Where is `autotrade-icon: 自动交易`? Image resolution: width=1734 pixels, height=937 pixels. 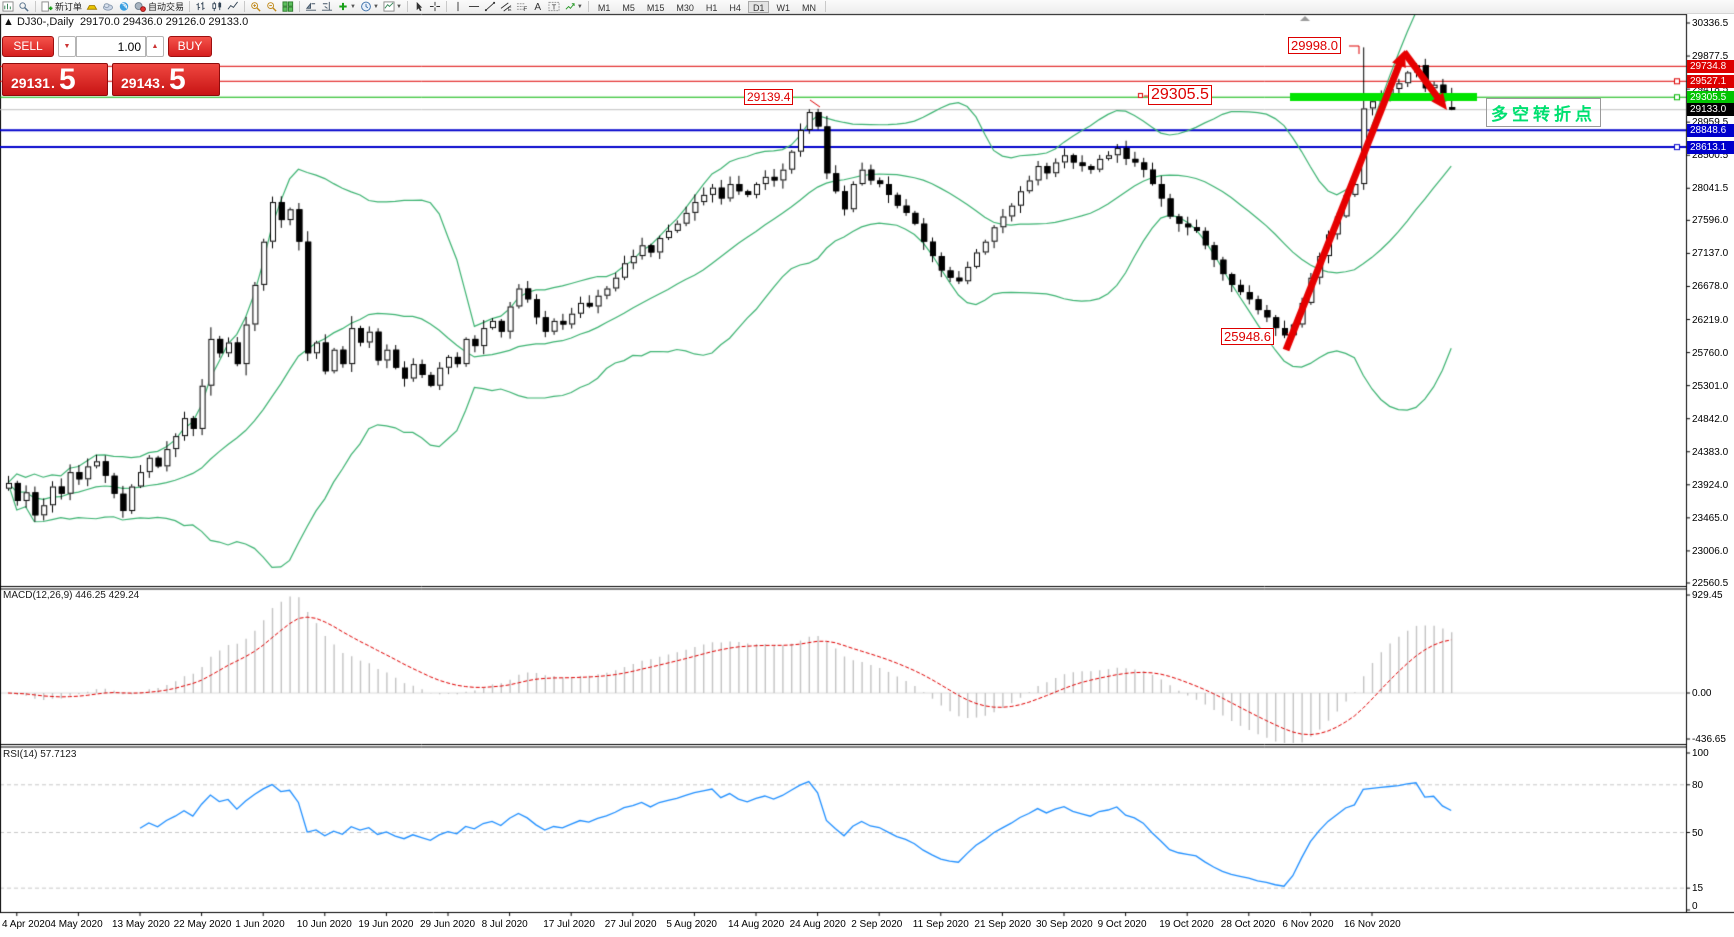 autotrade-icon: 自动交易 is located at coordinates (159, 6).